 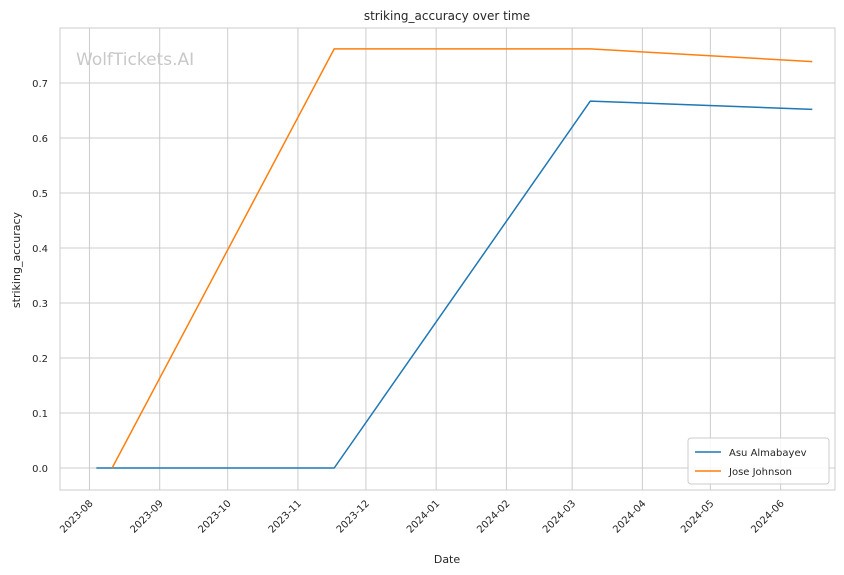 I want to click on x-tick-label: 2024-01, so click(x=423, y=516).